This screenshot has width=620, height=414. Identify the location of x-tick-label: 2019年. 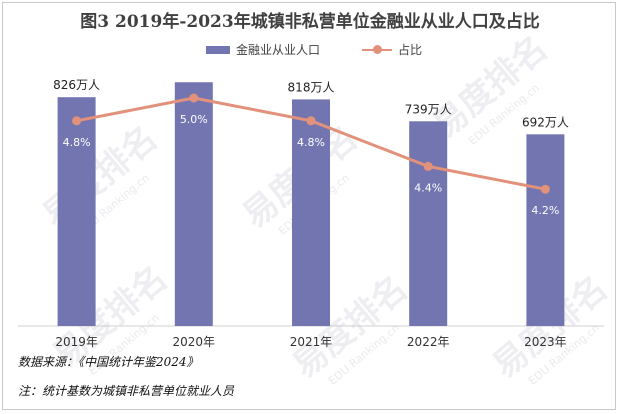
(76, 342).